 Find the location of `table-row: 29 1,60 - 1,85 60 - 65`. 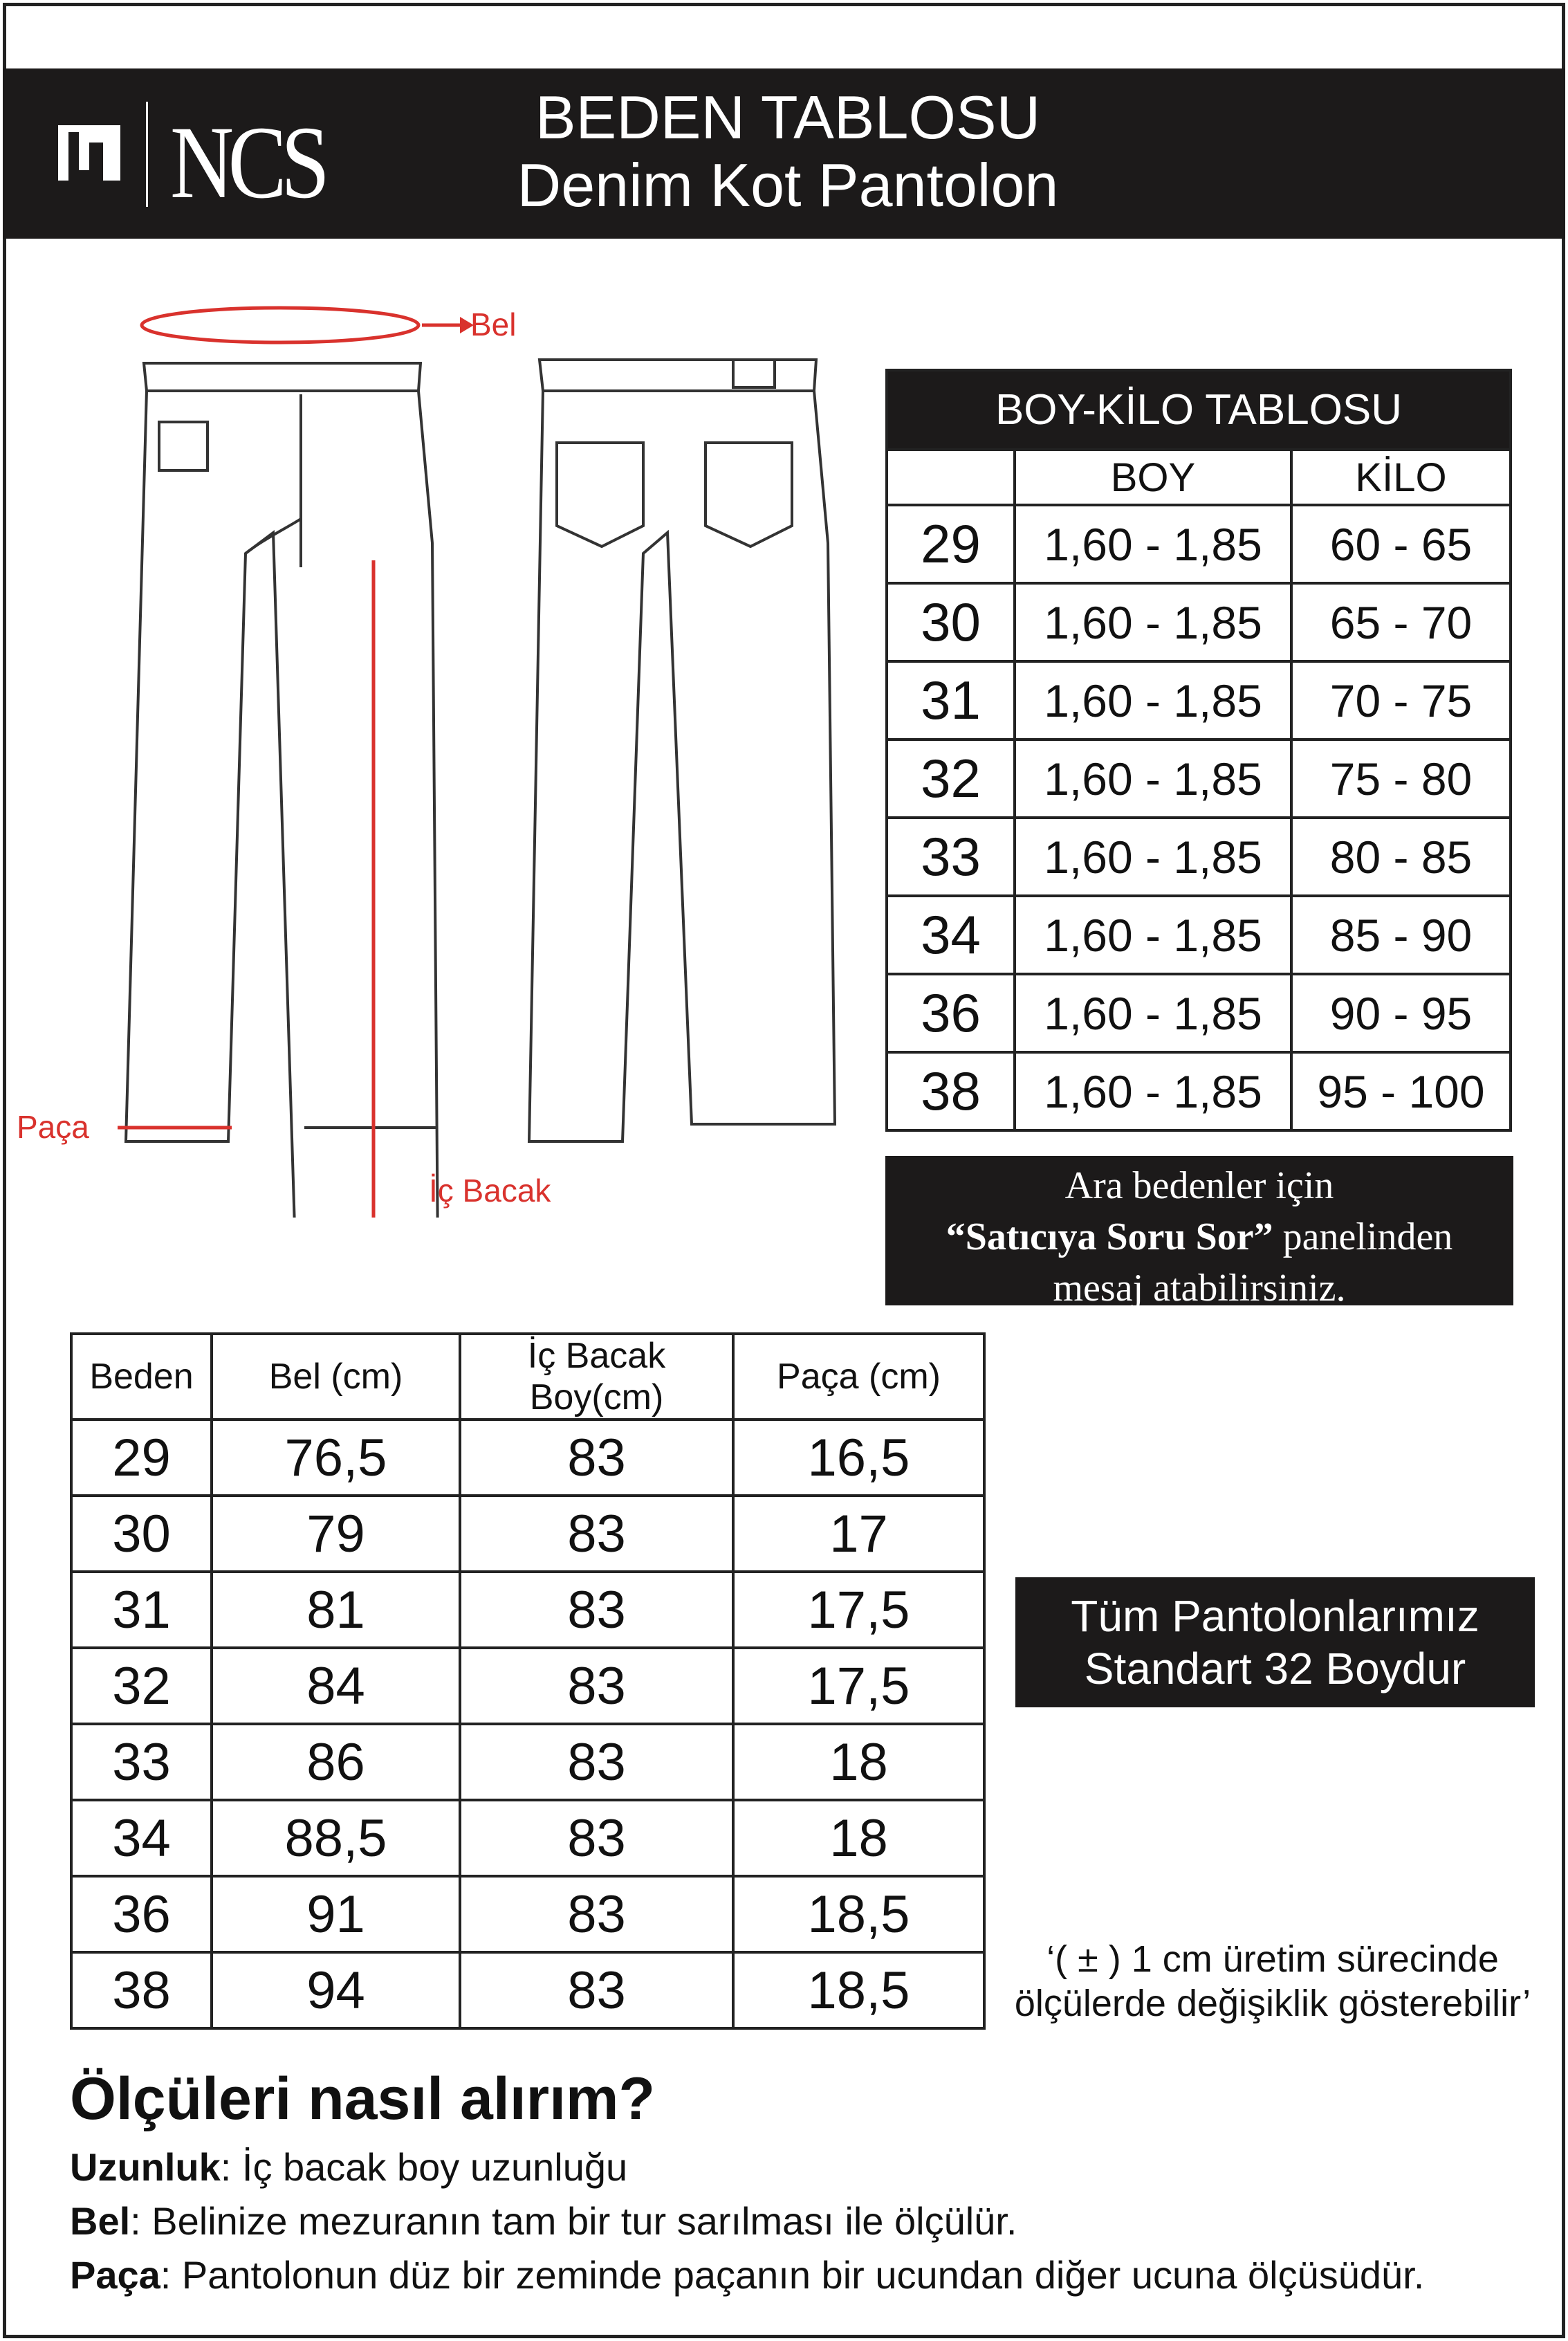

table-row: 29 1,60 - 1,85 60 - 65 is located at coordinates (1198, 544).